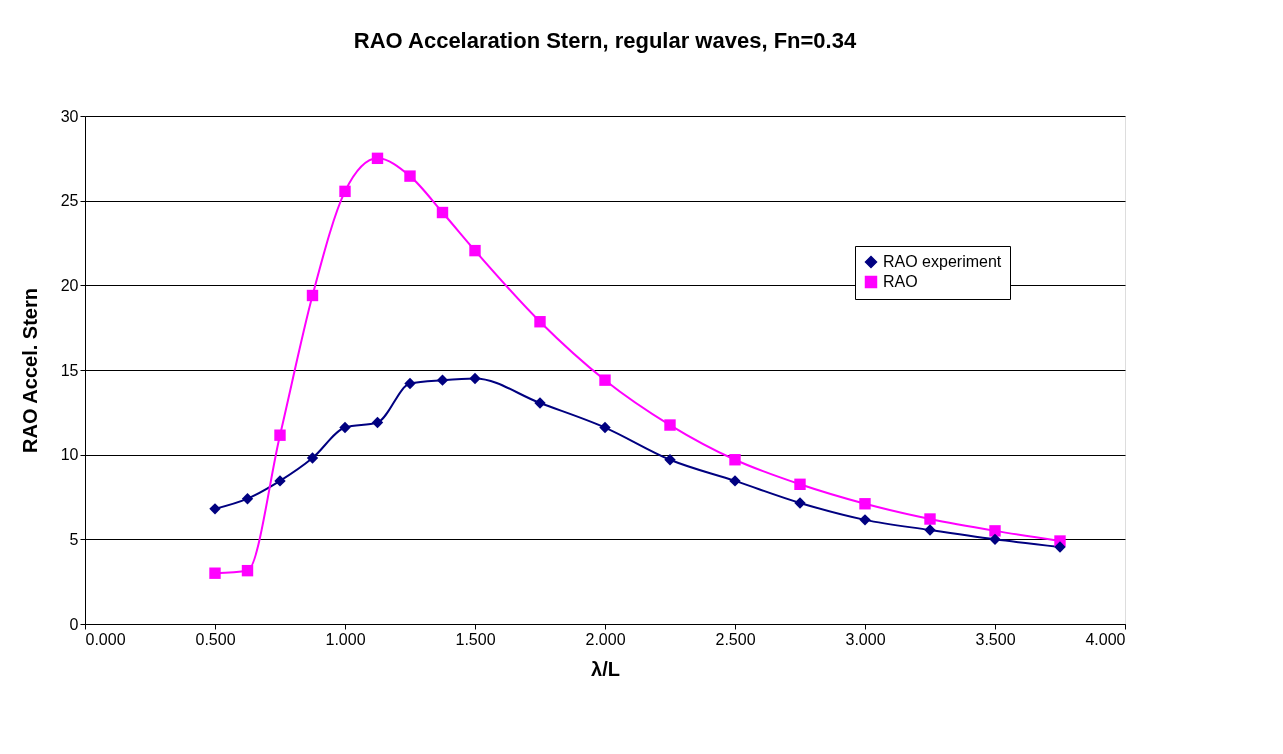 The height and width of the screenshot is (754, 1283). What do you see at coordinates (105, 639) in the screenshot?
I see `x-tick-label: 0.000` at bounding box center [105, 639].